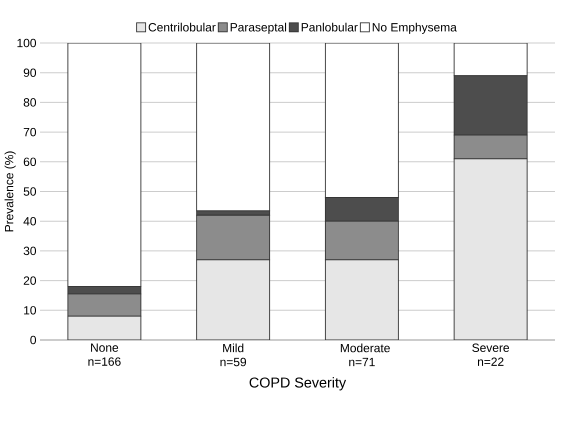  Describe the element at coordinates (182, 27) in the screenshot. I see `legend-label: Centrilobular` at that location.